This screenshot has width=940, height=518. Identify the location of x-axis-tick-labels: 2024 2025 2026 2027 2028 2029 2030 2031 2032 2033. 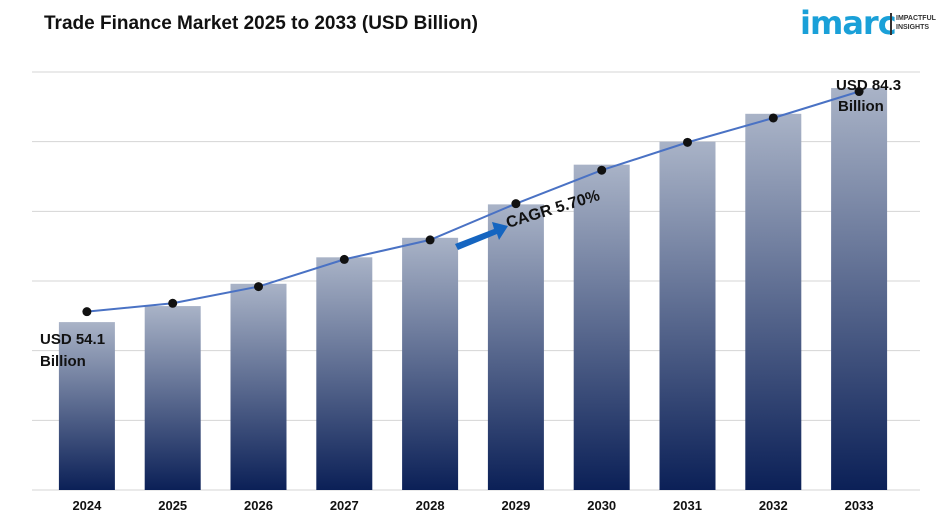
(472, 505).